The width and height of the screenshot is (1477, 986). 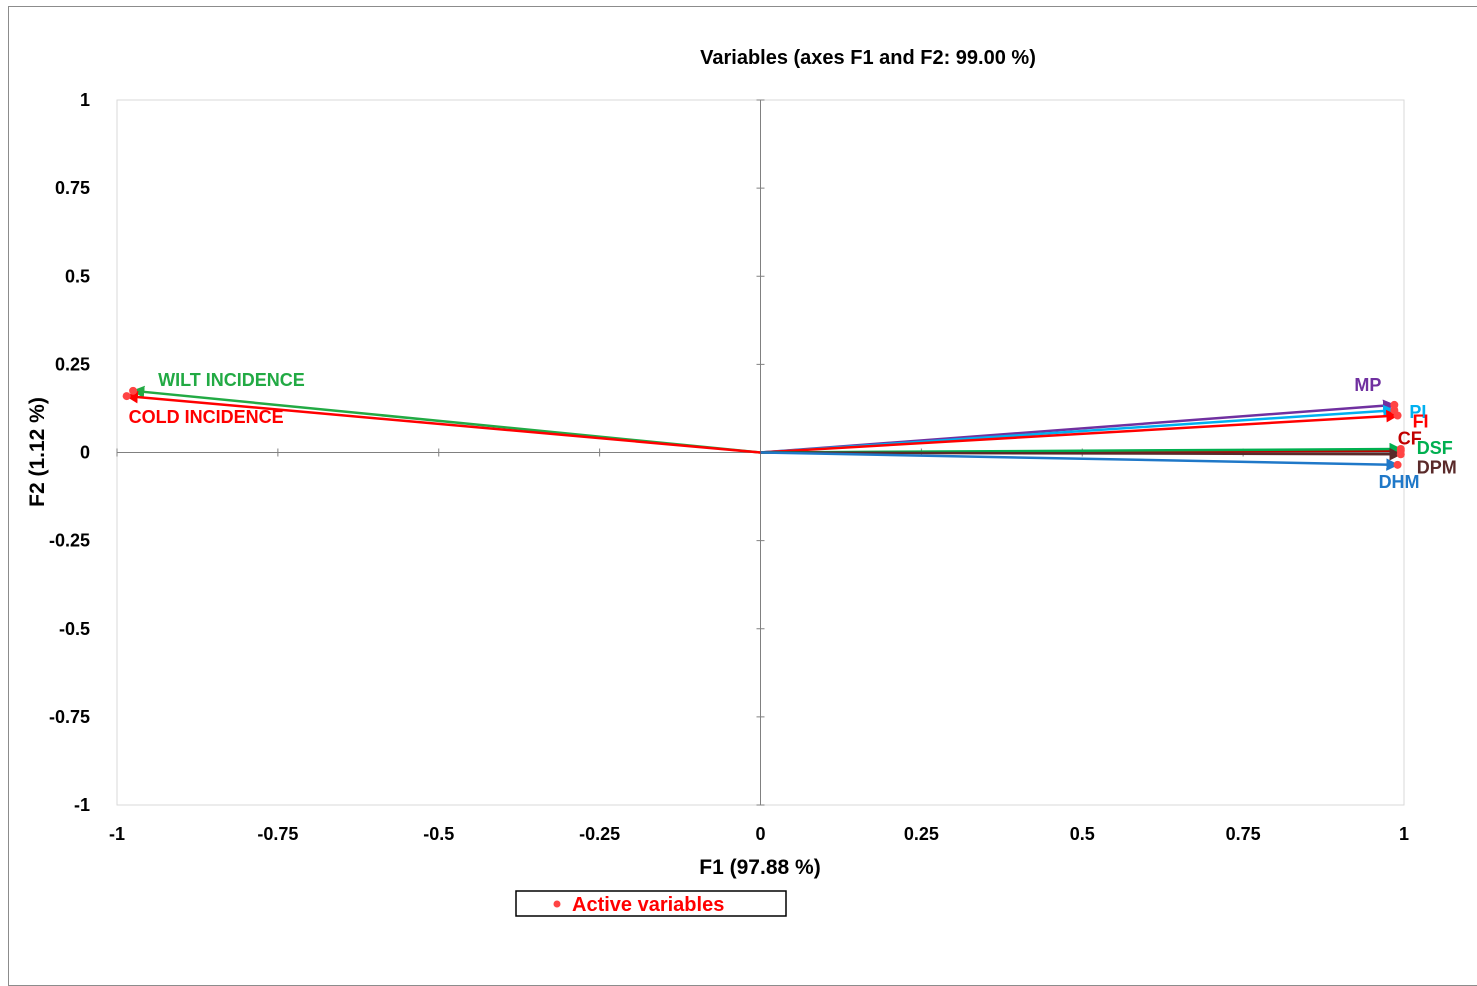 I want to click on legend: Active variables, so click(x=651, y=903).